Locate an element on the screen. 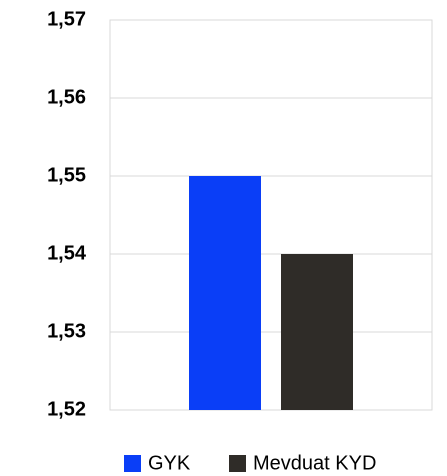 This screenshot has height=476, width=447. y-tick-label: 1,52 is located at coordinates (66, 409).